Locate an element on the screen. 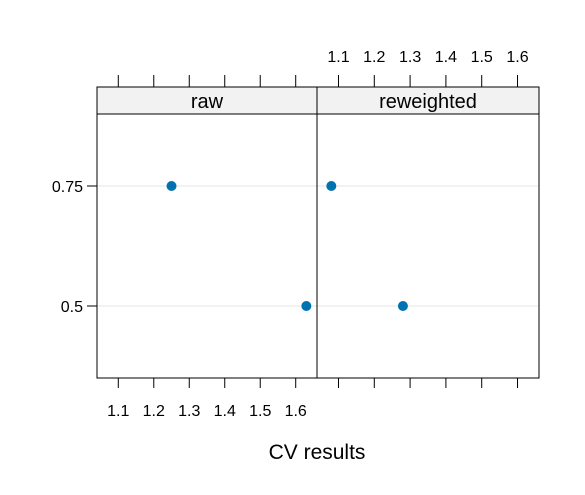 The width and height of the screenshot is (585, 495). y-tick-label: 0.75 is located at coordinates (67, 187).